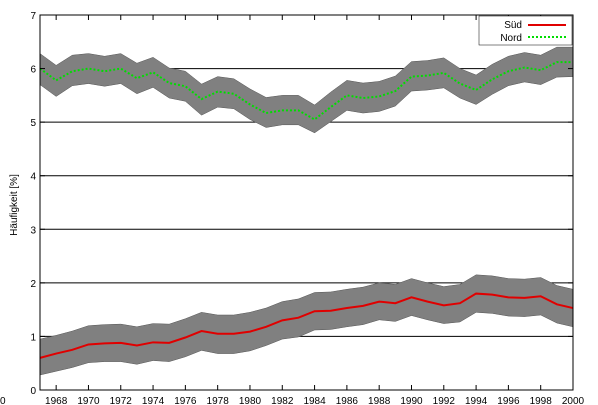 The height and width of the screenshot is (405, 598). What do you see at coordinates (250, 400) in the screenshot?
I see `x-tick-label: 1980` at bounding box center [250, 400].